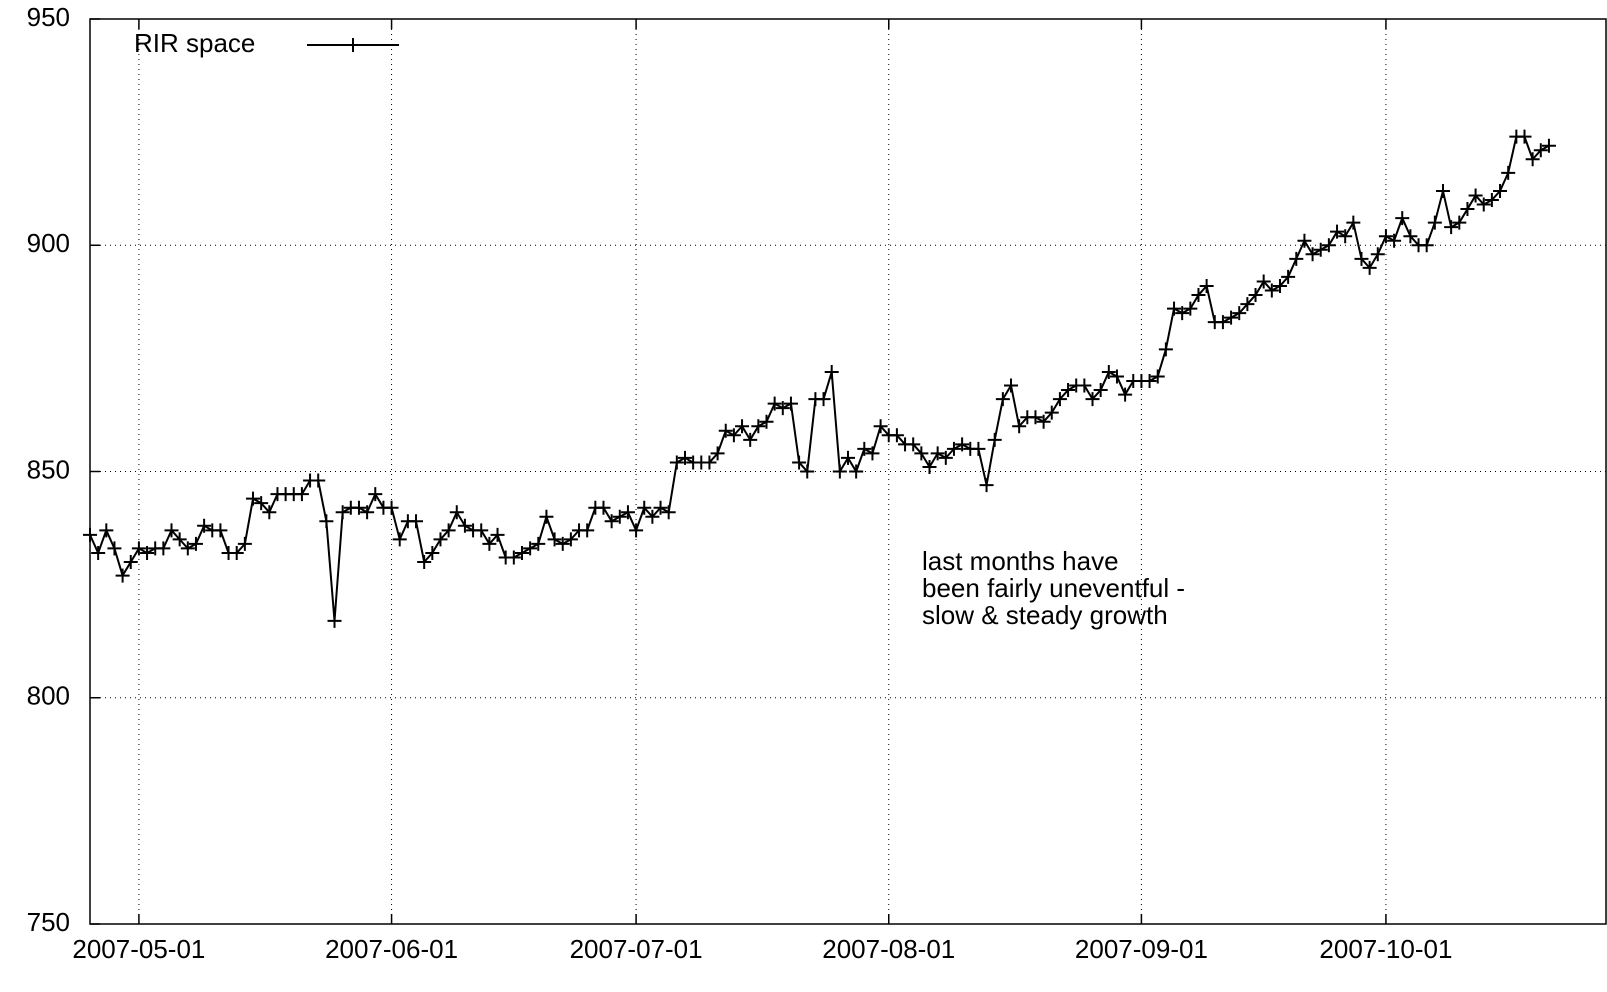  Describe the element at coordinates (888, 949) in the screenshot. I see `x-tick-label: 2007-08-01` at that location.